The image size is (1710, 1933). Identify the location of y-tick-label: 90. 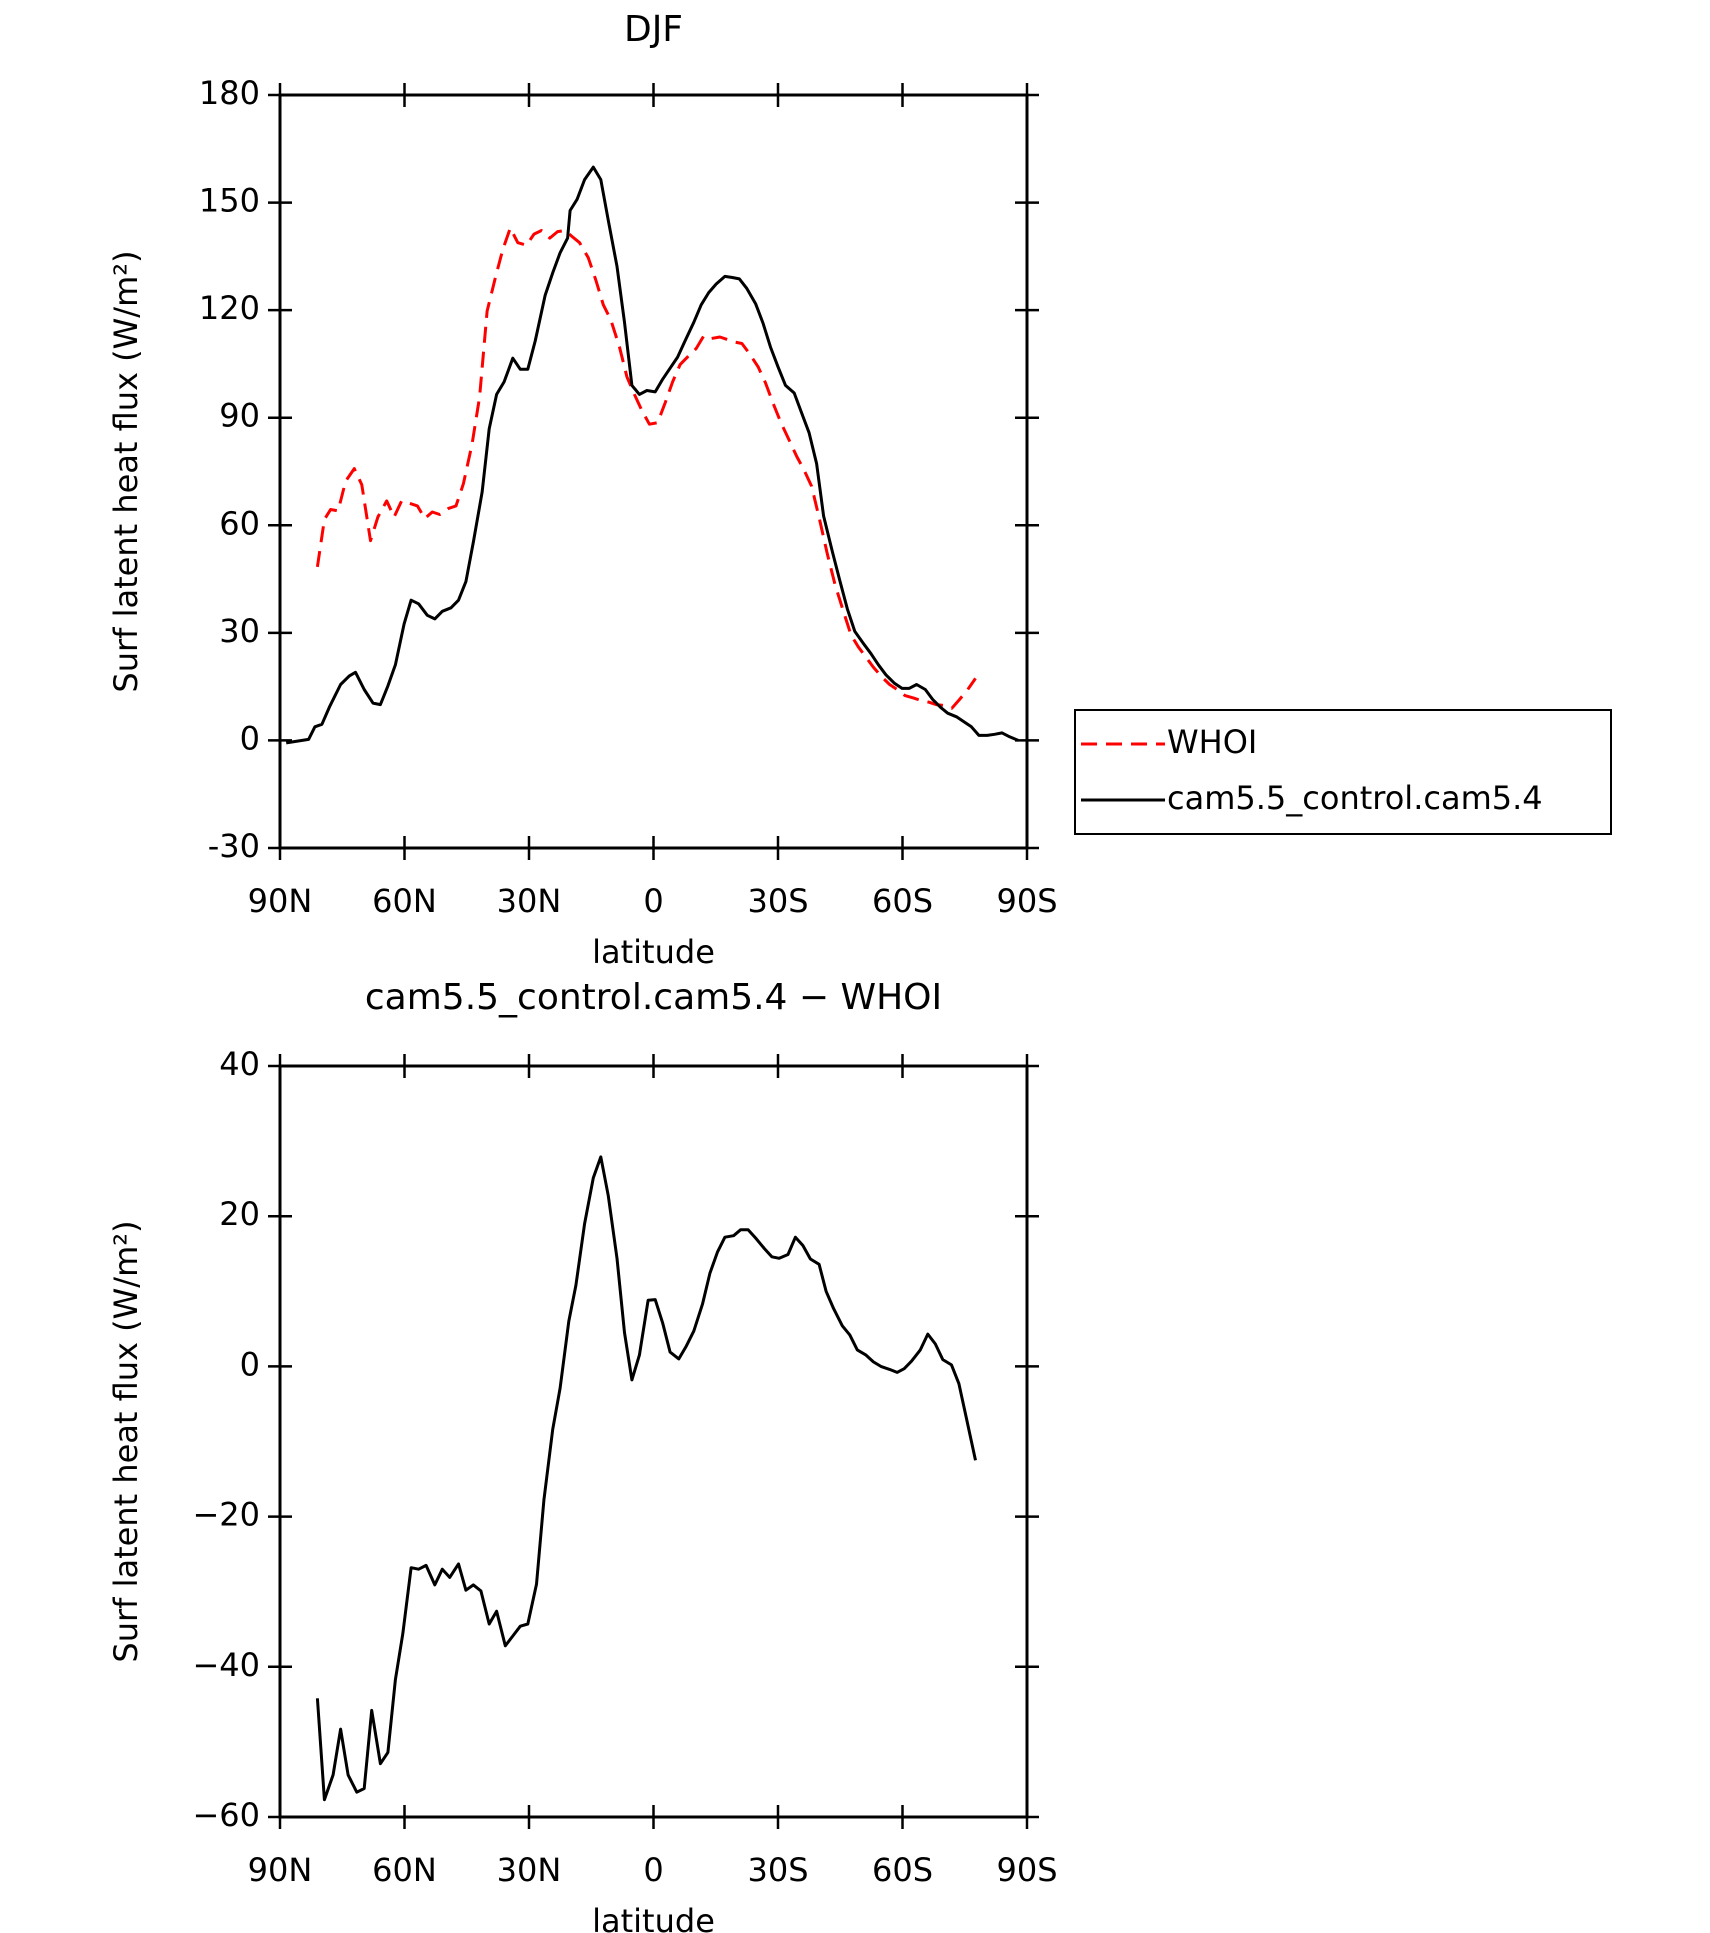
(239, 416).